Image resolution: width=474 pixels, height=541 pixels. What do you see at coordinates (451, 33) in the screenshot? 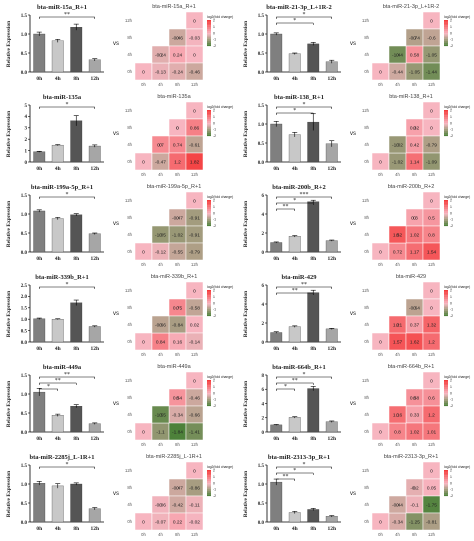
I see `legend-tick: 0` at bounding box center [451, 33].